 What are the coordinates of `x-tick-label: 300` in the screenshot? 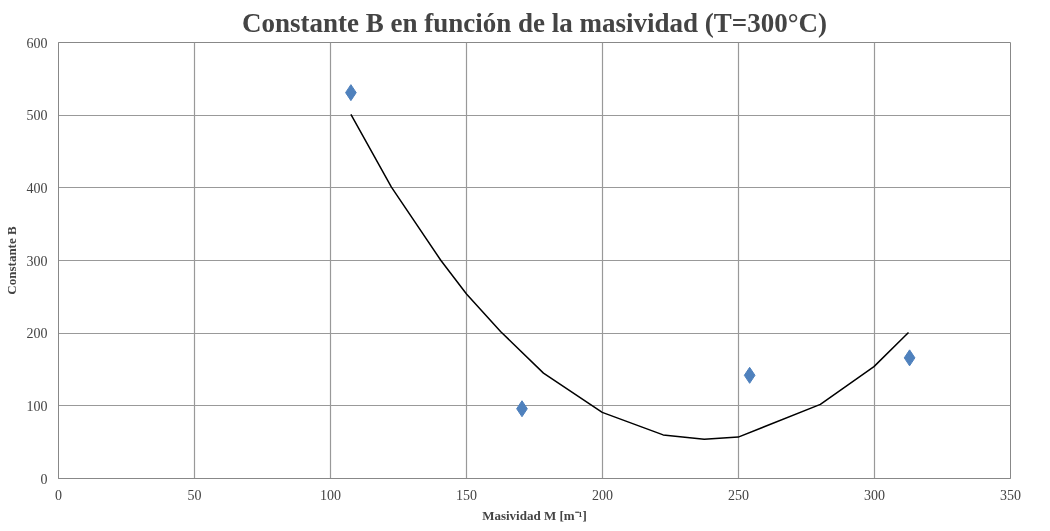 It's located at (874, 495).